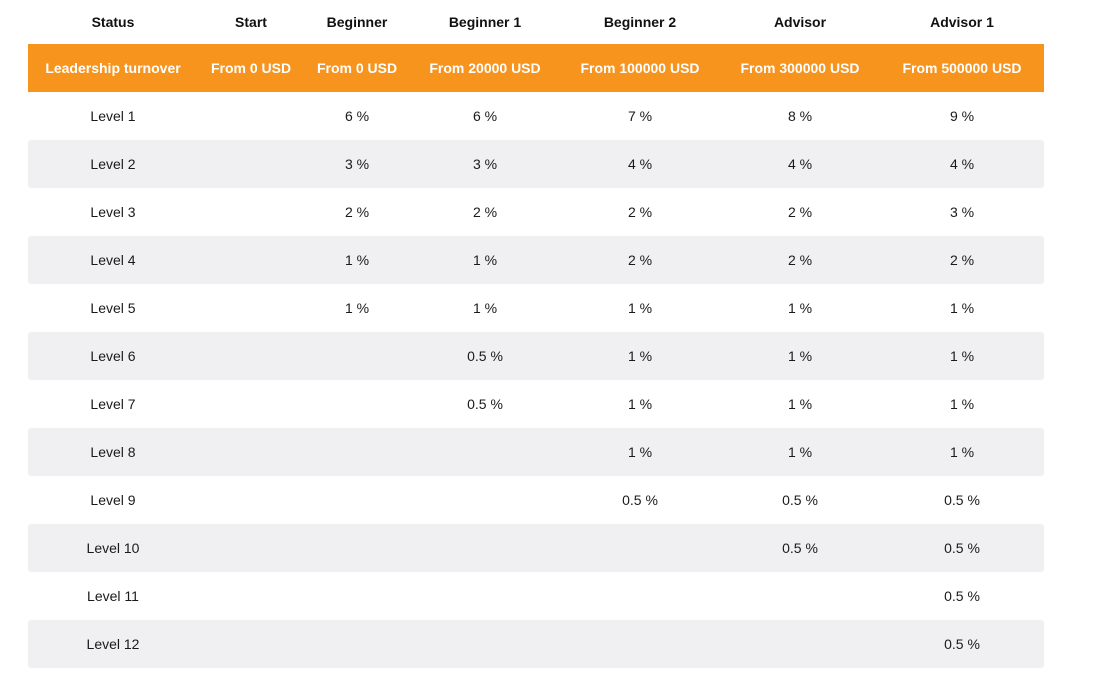 The width and height of the screenshot is (1095, 683). What do you see at coordinates (640, 22) in the screenshot?
I see `status-beginner-2: Beginner 2` at bounding box center [640, 22].